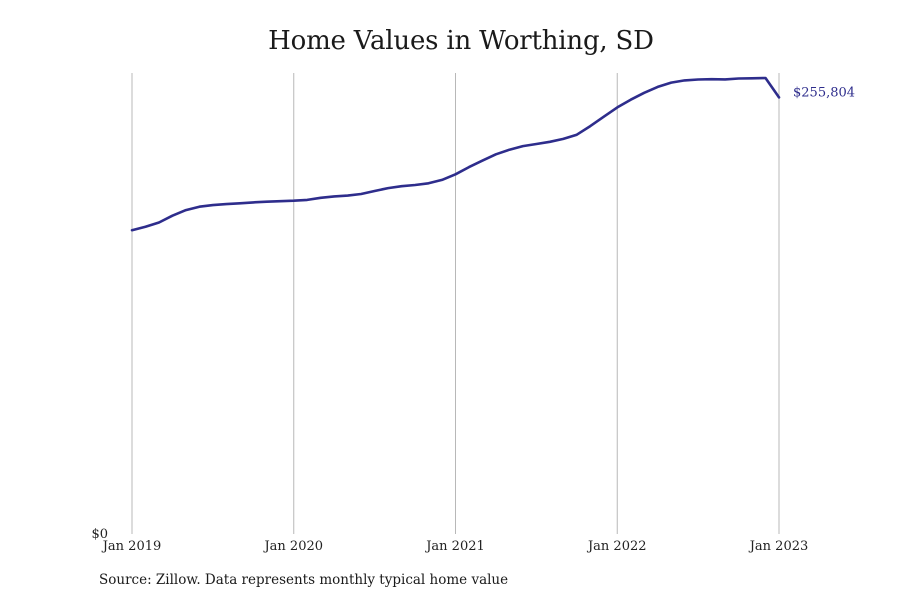 The image size is (900, 600). Describe the element at coordinates (824, 92) in the screenshot. I see `end-value-label: $255,804` at that location.